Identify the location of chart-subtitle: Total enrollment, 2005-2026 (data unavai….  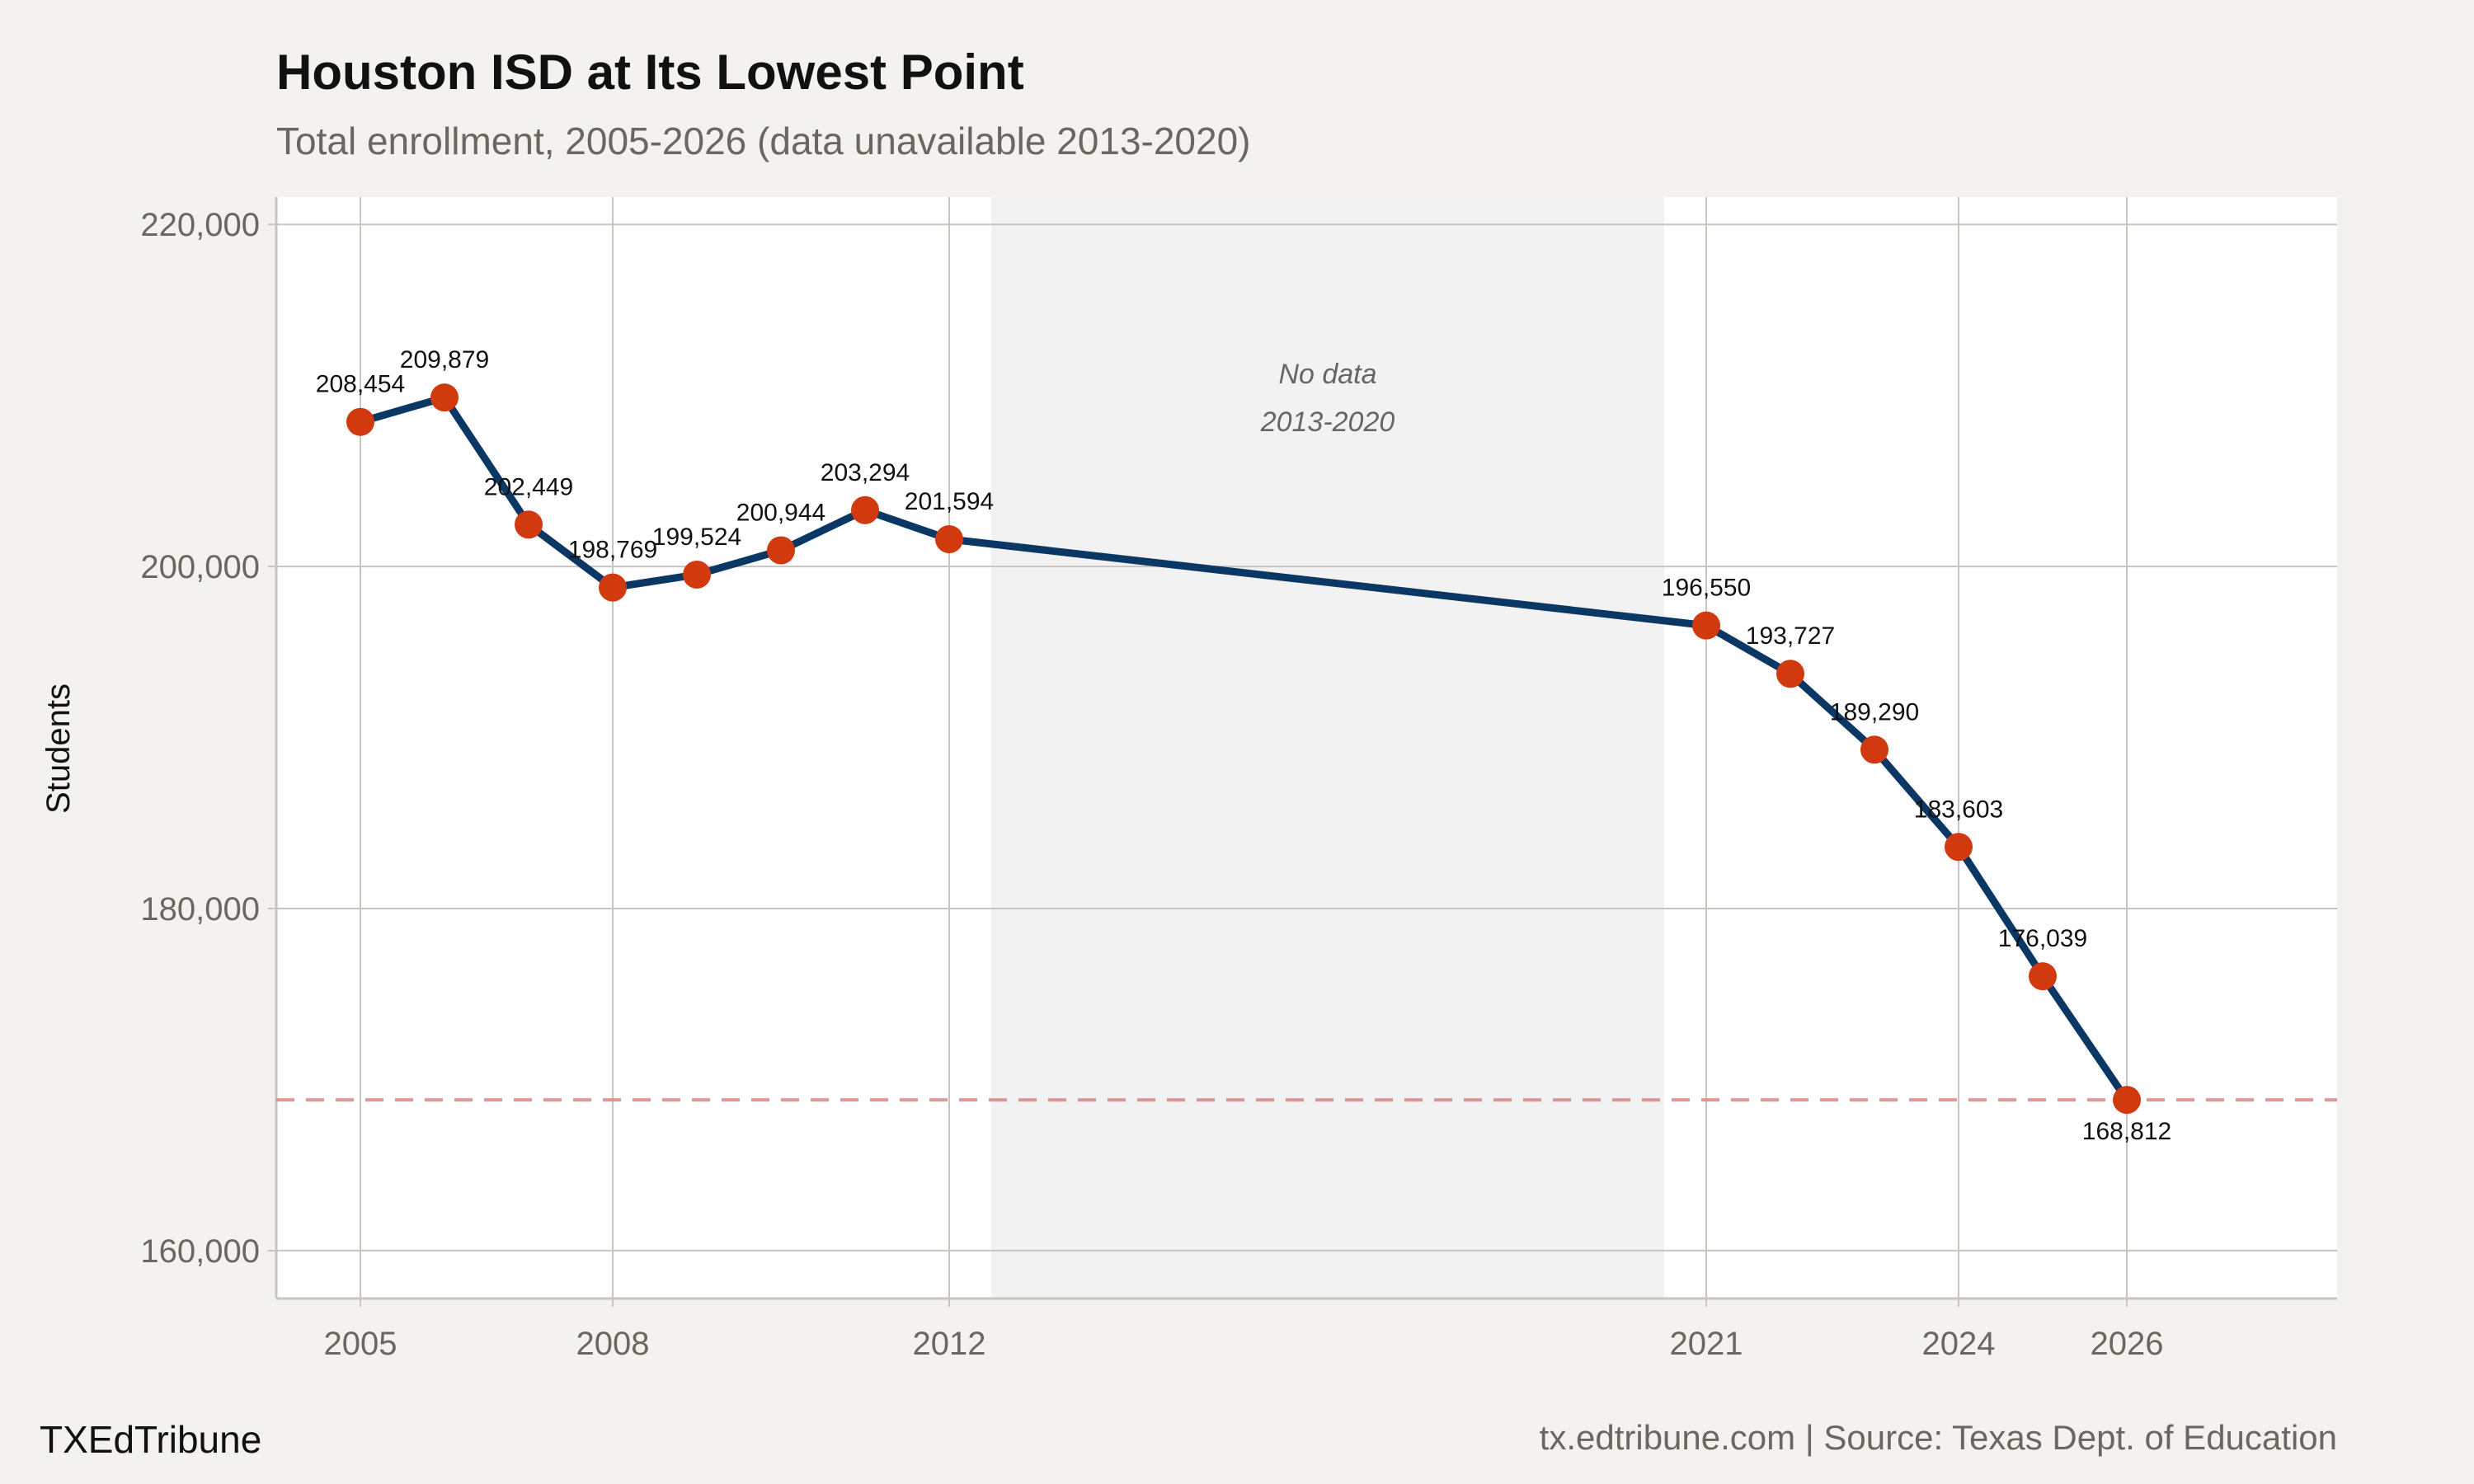
(763, 141).